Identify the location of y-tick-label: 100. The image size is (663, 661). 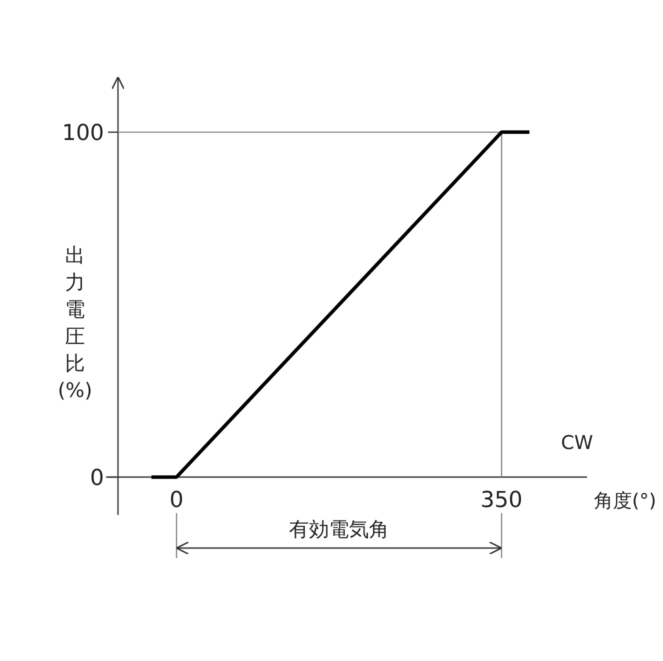
(83, 133).